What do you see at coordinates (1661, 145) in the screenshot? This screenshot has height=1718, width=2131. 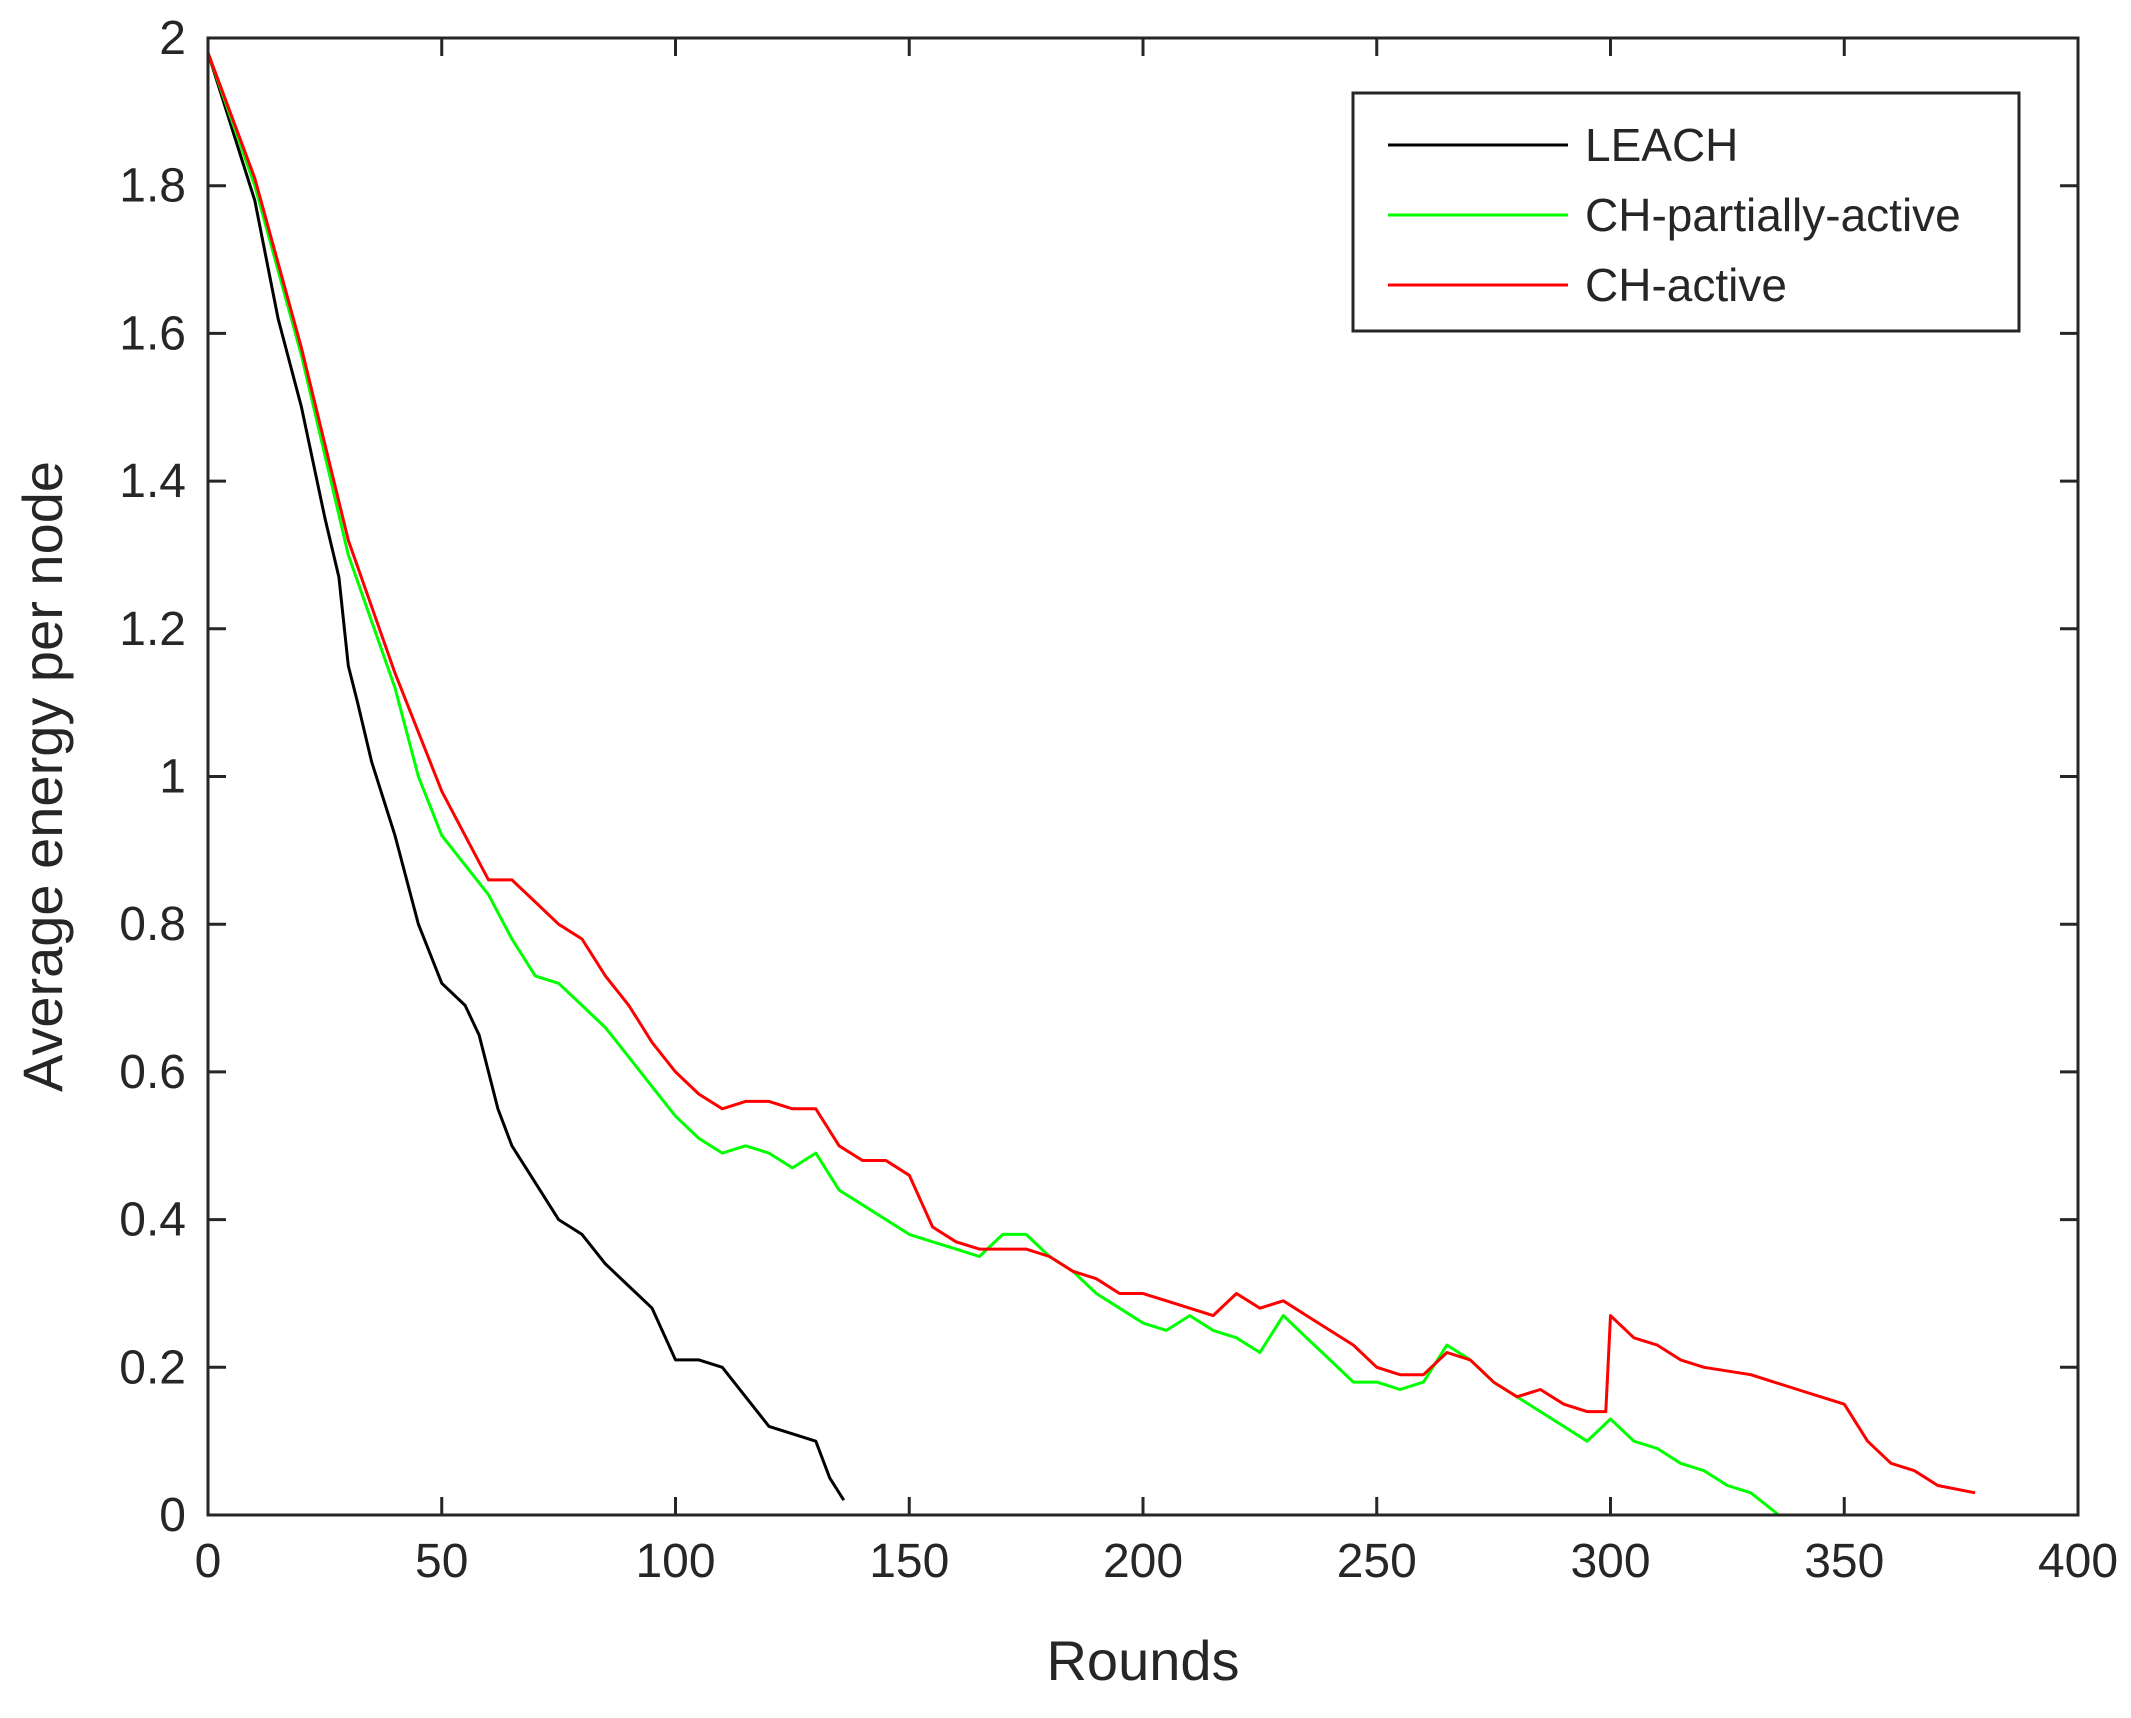 I see `legend-label-leach: LEACH` at bounding box center [1661, 145].